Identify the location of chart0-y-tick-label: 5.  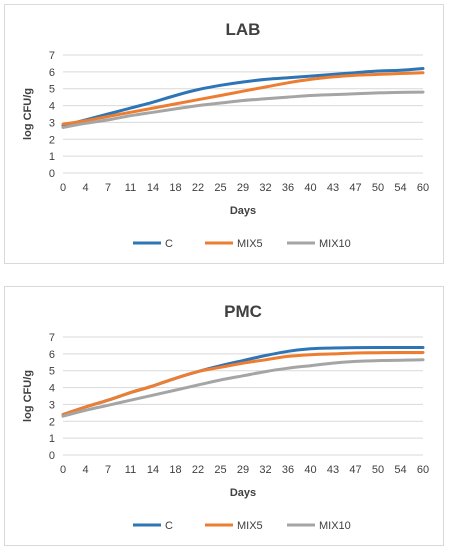
(52, 90).